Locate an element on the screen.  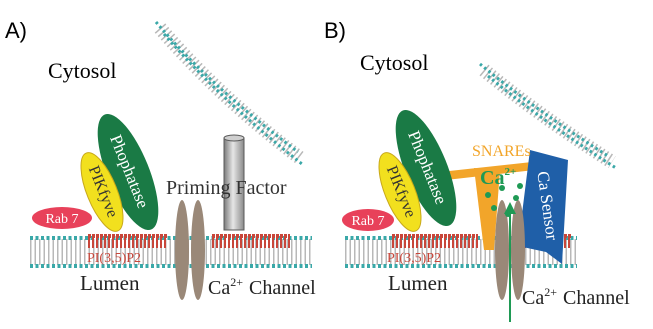
panel-b-curved-membrane is located at coordinates (548, 116).